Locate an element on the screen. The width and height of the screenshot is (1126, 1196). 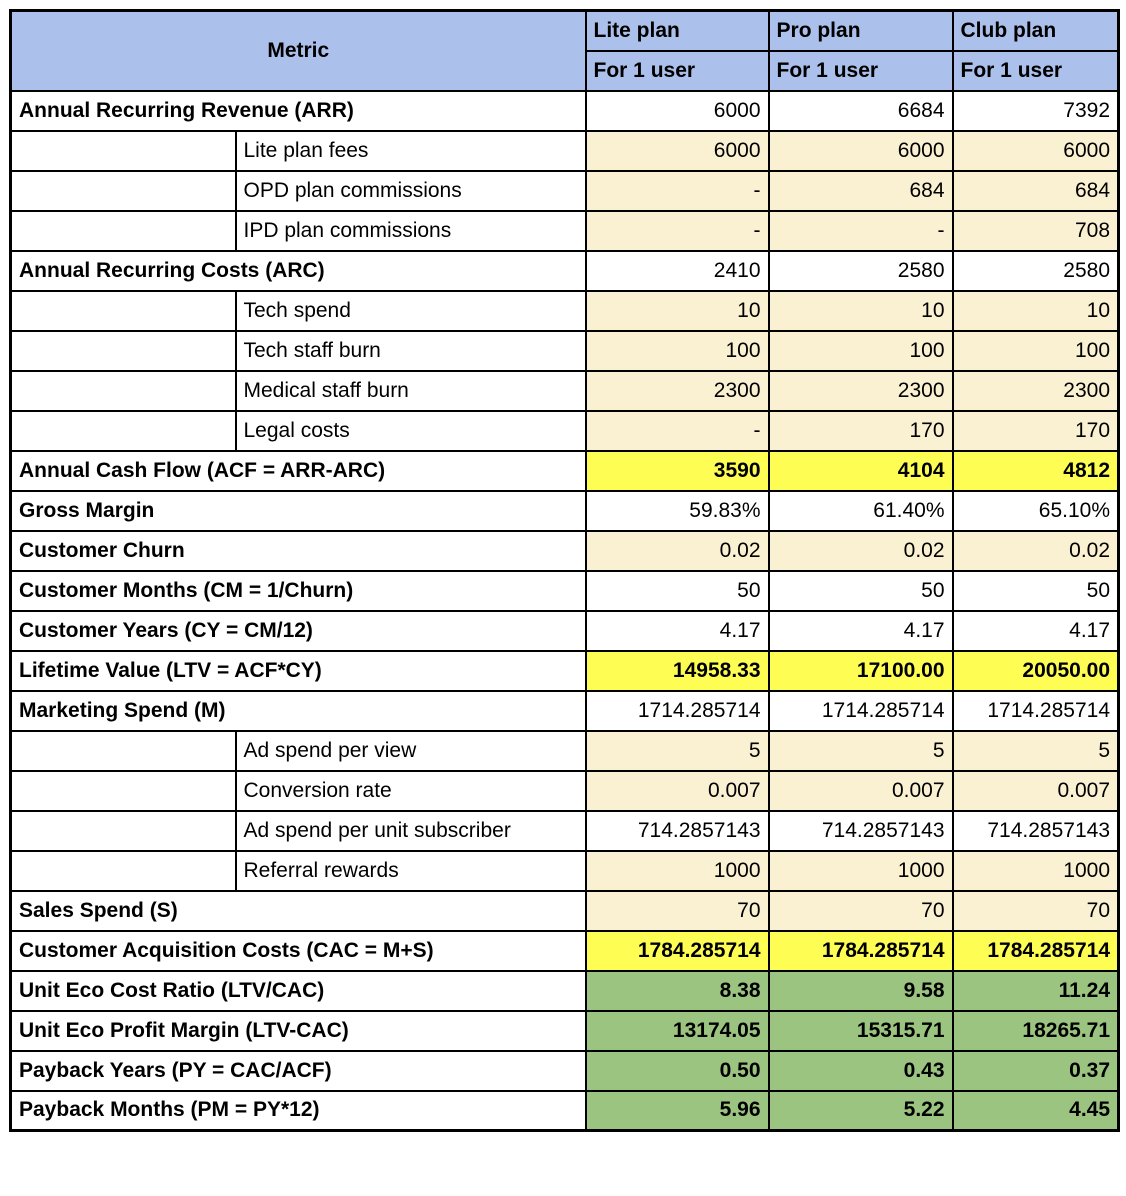
club-plan-header: Club plan is located at coordinates (1035, 30).